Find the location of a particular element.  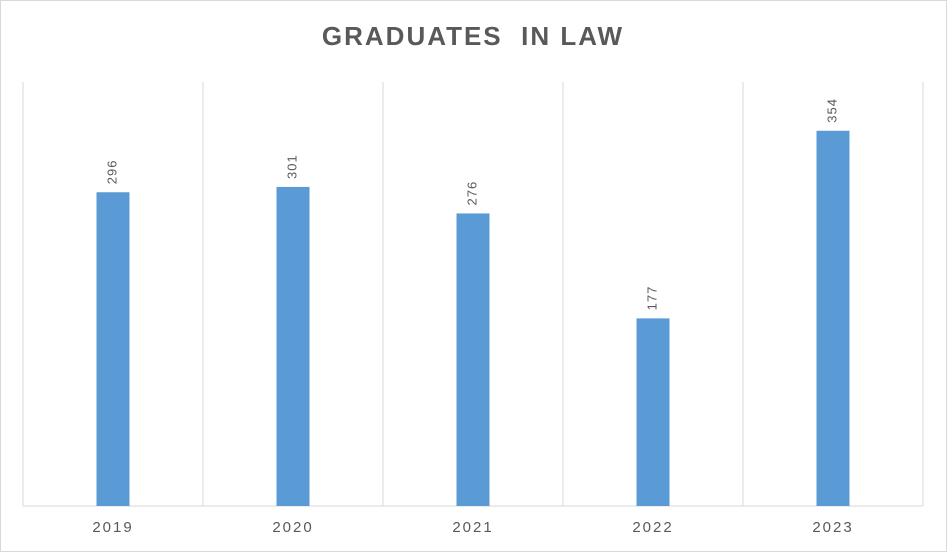

data-label: 276 is located at coordinates (471, 193).